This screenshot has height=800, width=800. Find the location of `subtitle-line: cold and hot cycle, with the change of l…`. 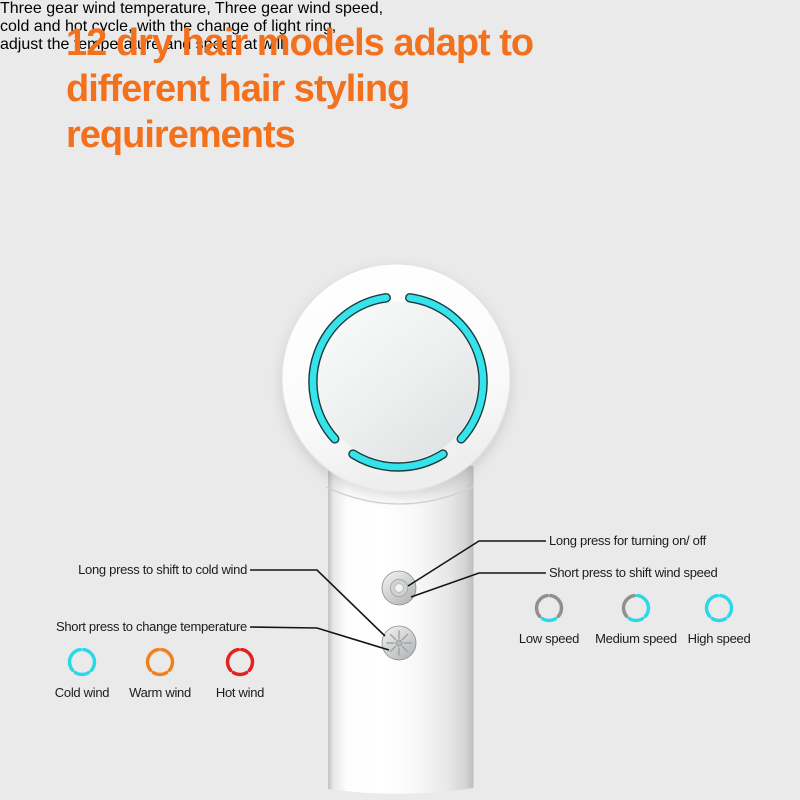

subtitle-line: cold and hot cycle, with the change of l… is located at coordinates (168, 26).